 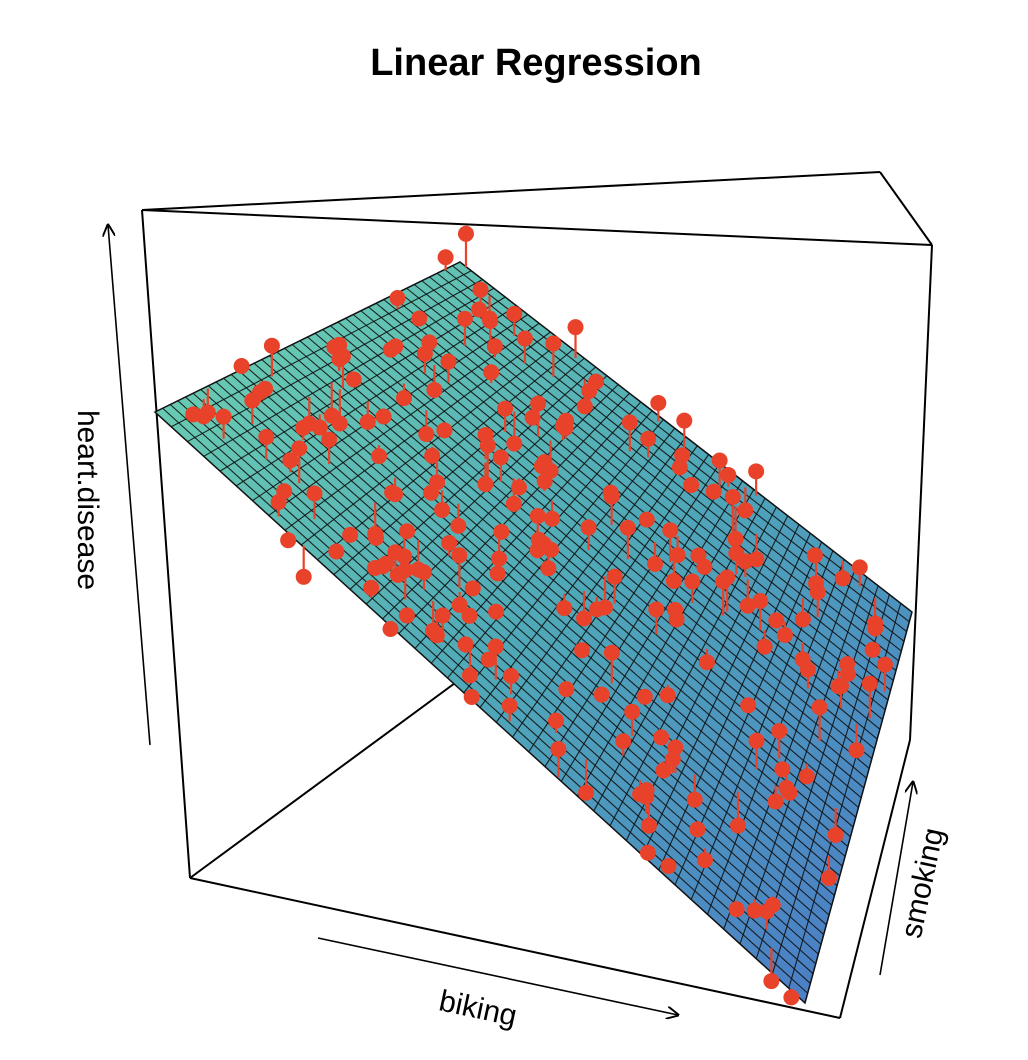 I want to click on x-axis-label: biking, so click(x=478, y=1008).